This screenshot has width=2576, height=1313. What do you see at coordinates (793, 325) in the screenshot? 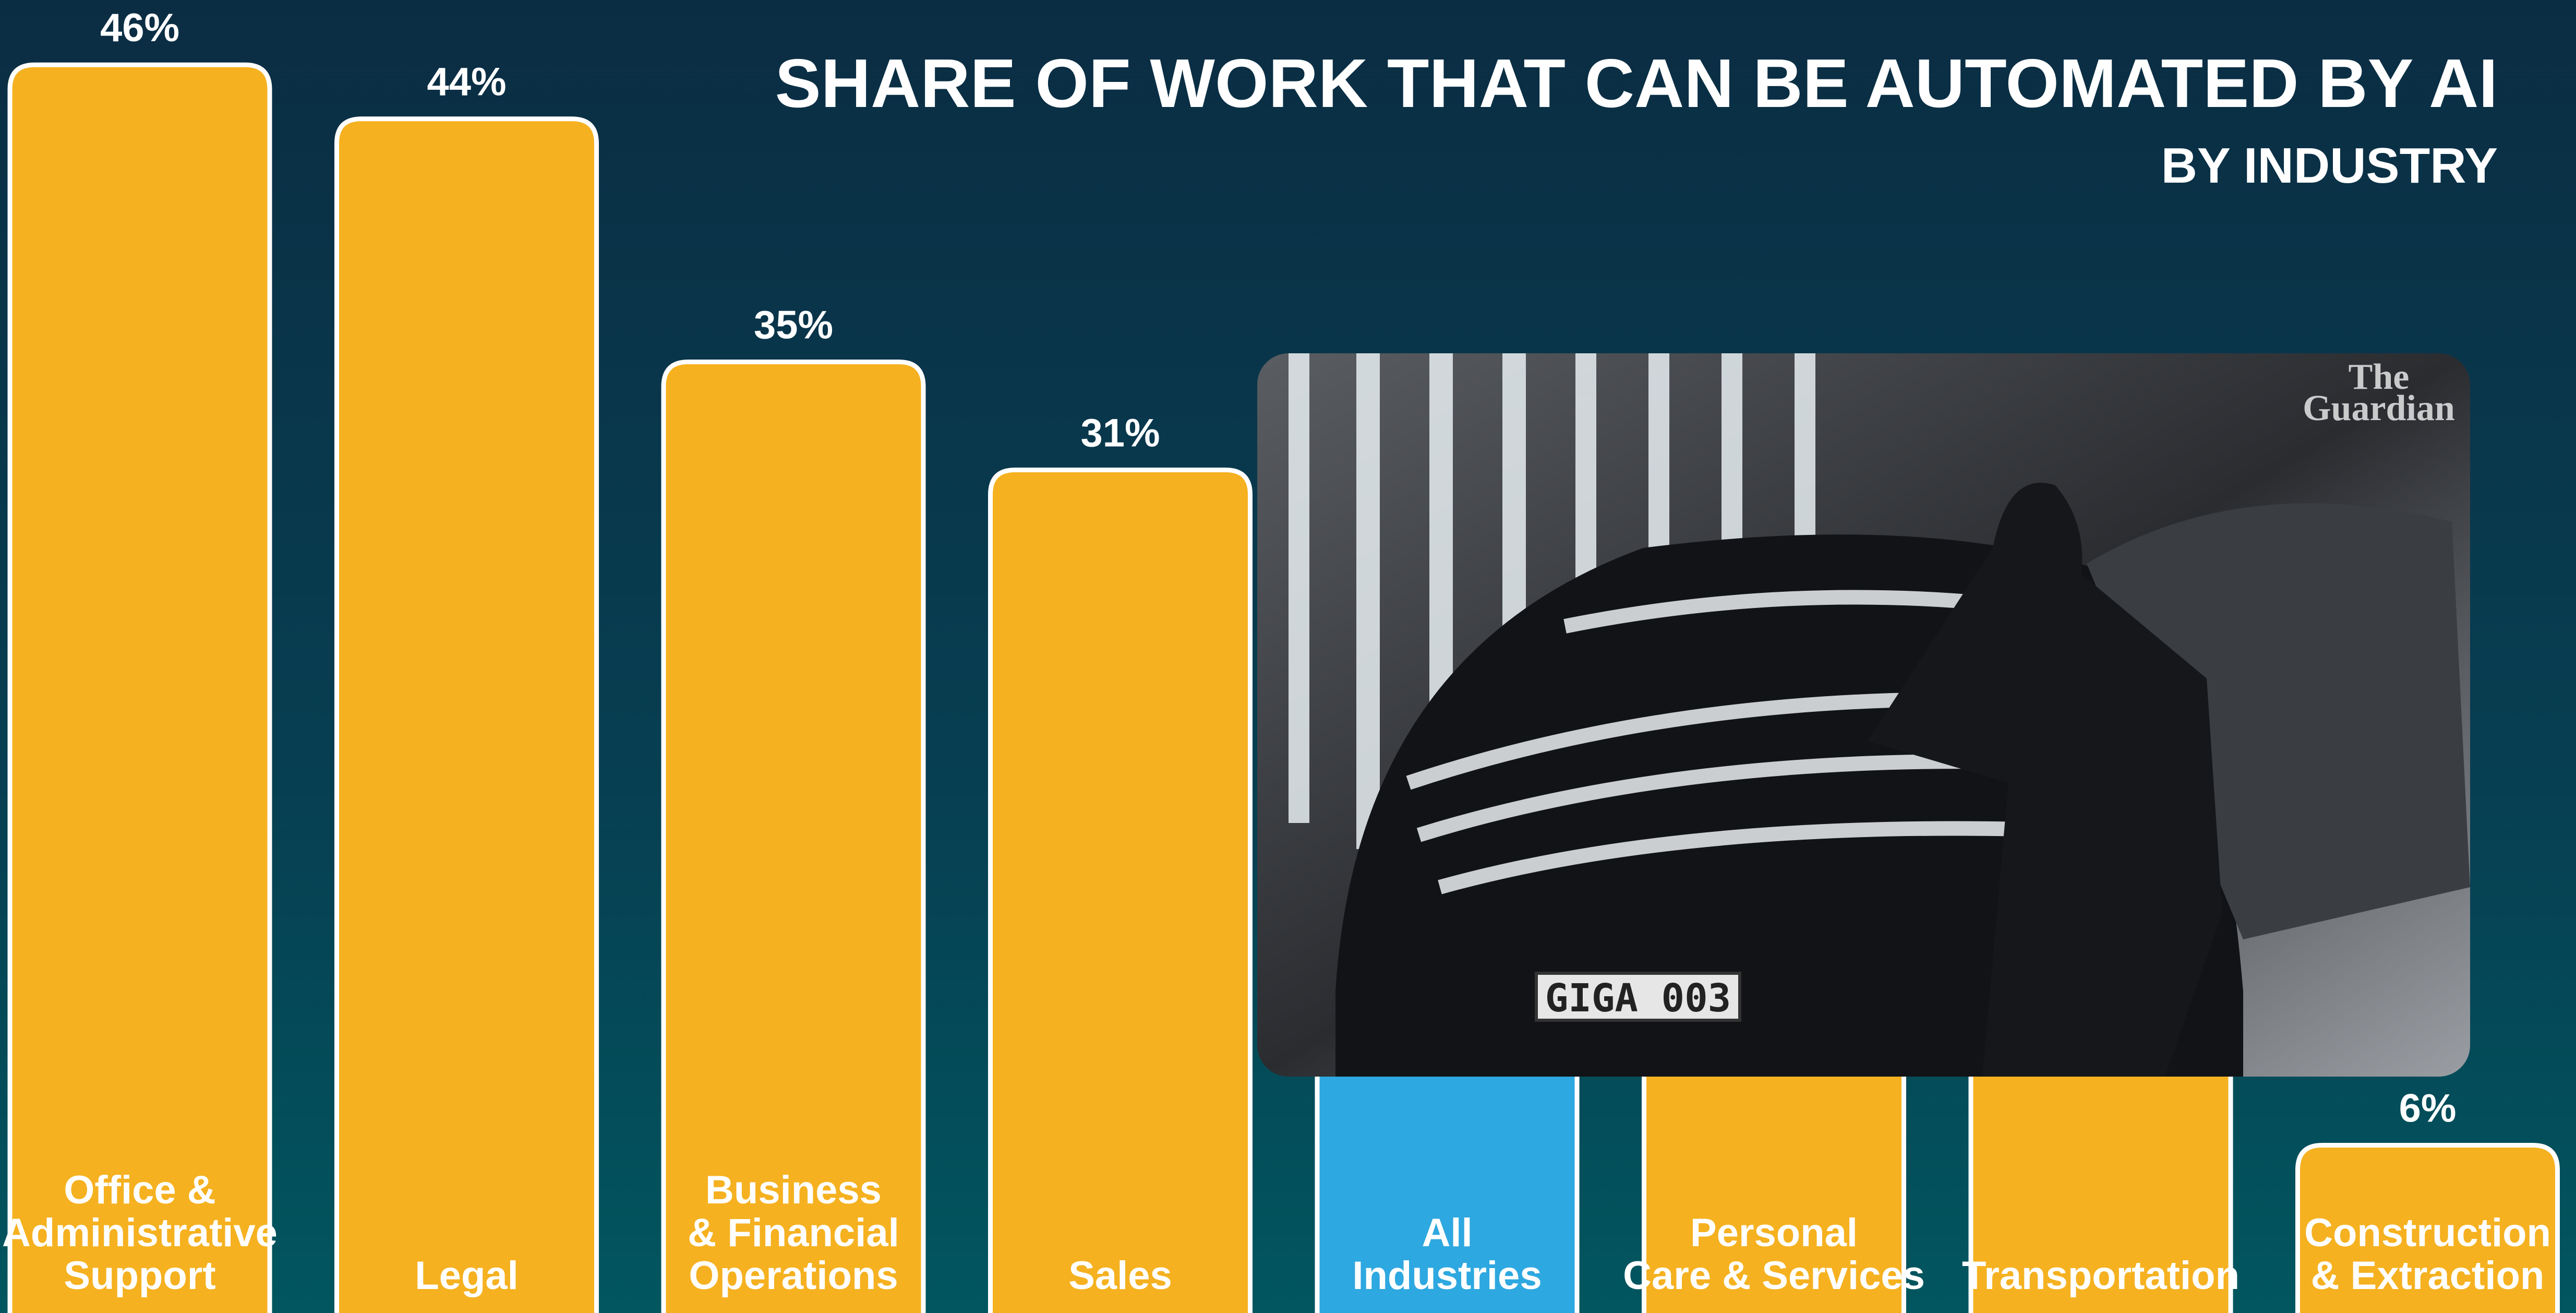
I see `value-label: 35%` at bounding box center [793, 325].